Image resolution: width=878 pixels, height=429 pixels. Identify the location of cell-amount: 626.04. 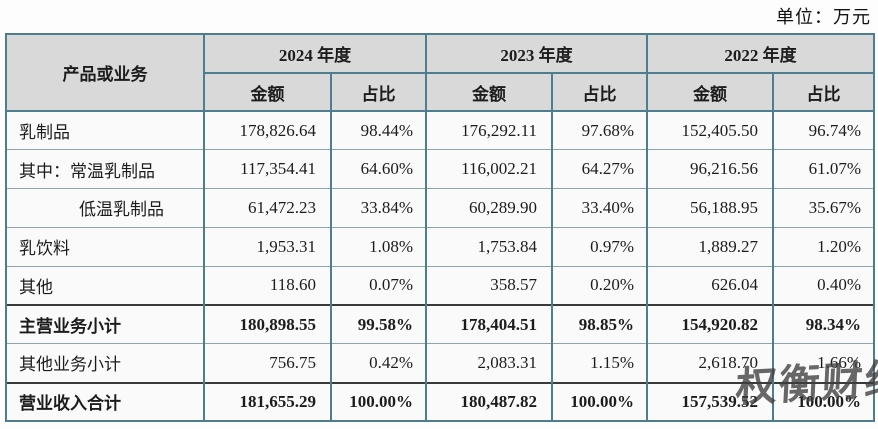
(710, 285).